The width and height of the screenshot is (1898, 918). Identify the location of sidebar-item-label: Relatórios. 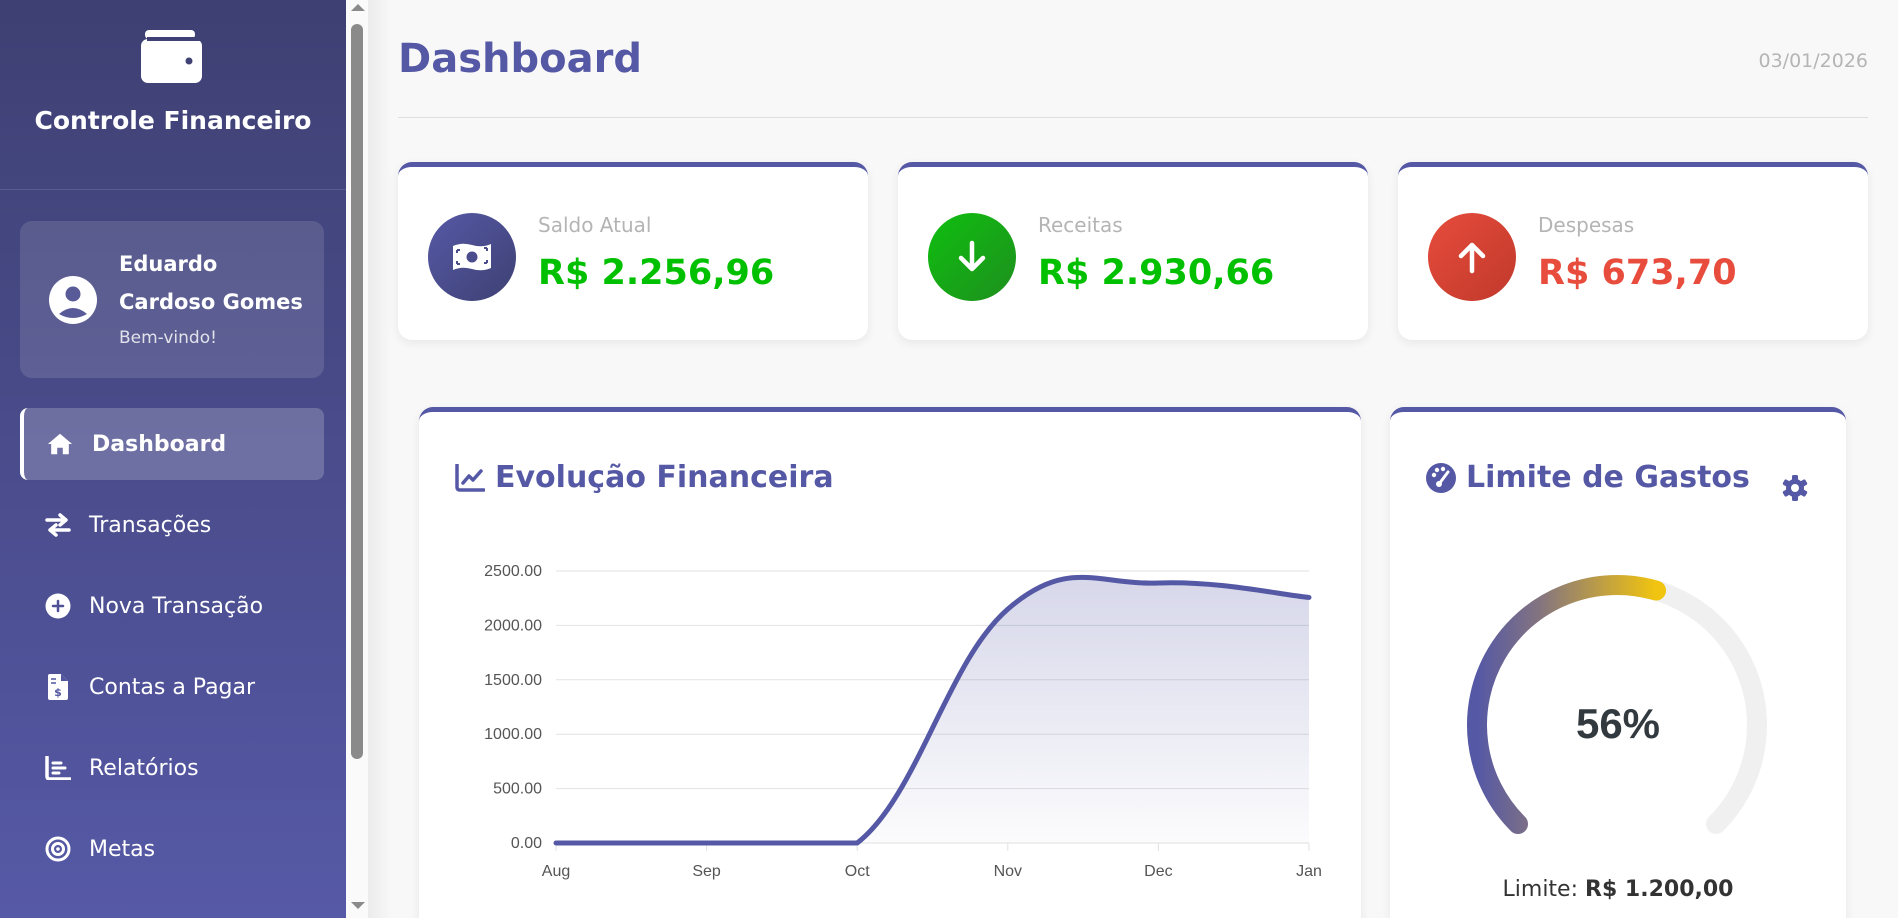
(144, 768).